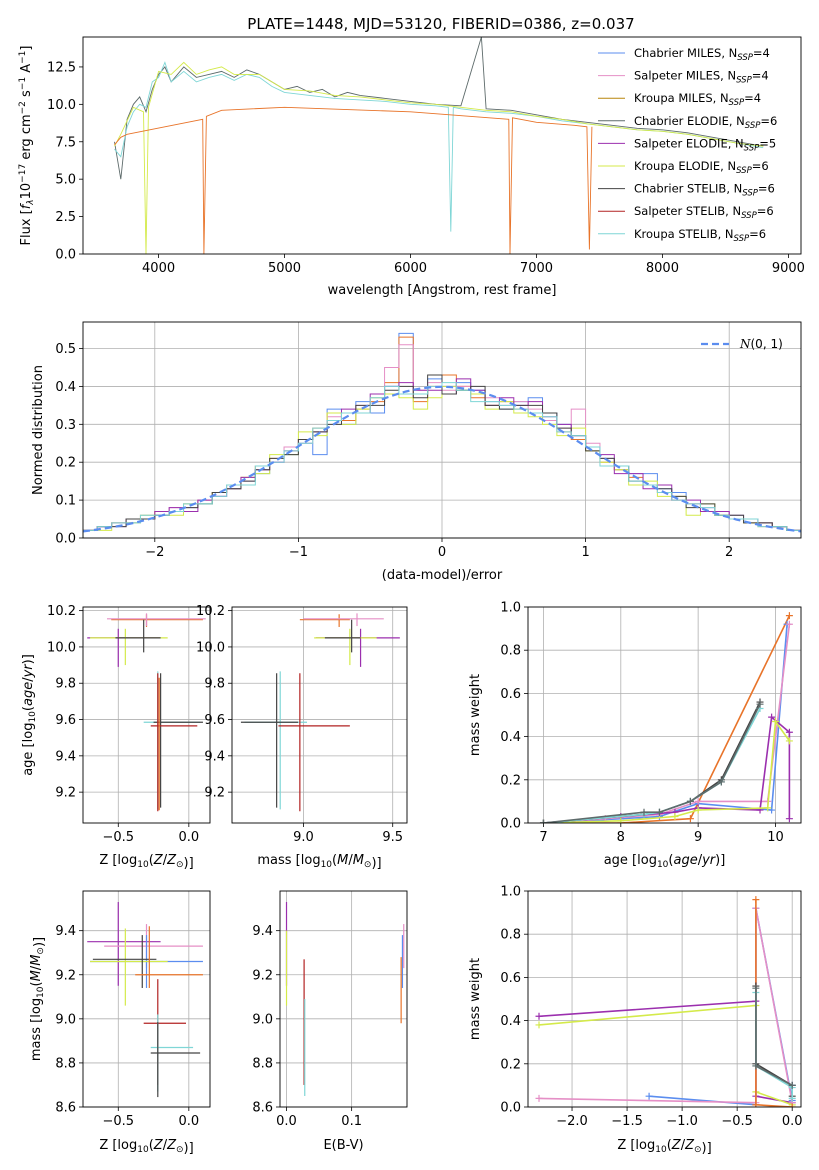 The image size is (819, 1170). Describe the element at coordinates (262, 1108) in the screenshot. I see `y-tick-label: 8.6` at that location.